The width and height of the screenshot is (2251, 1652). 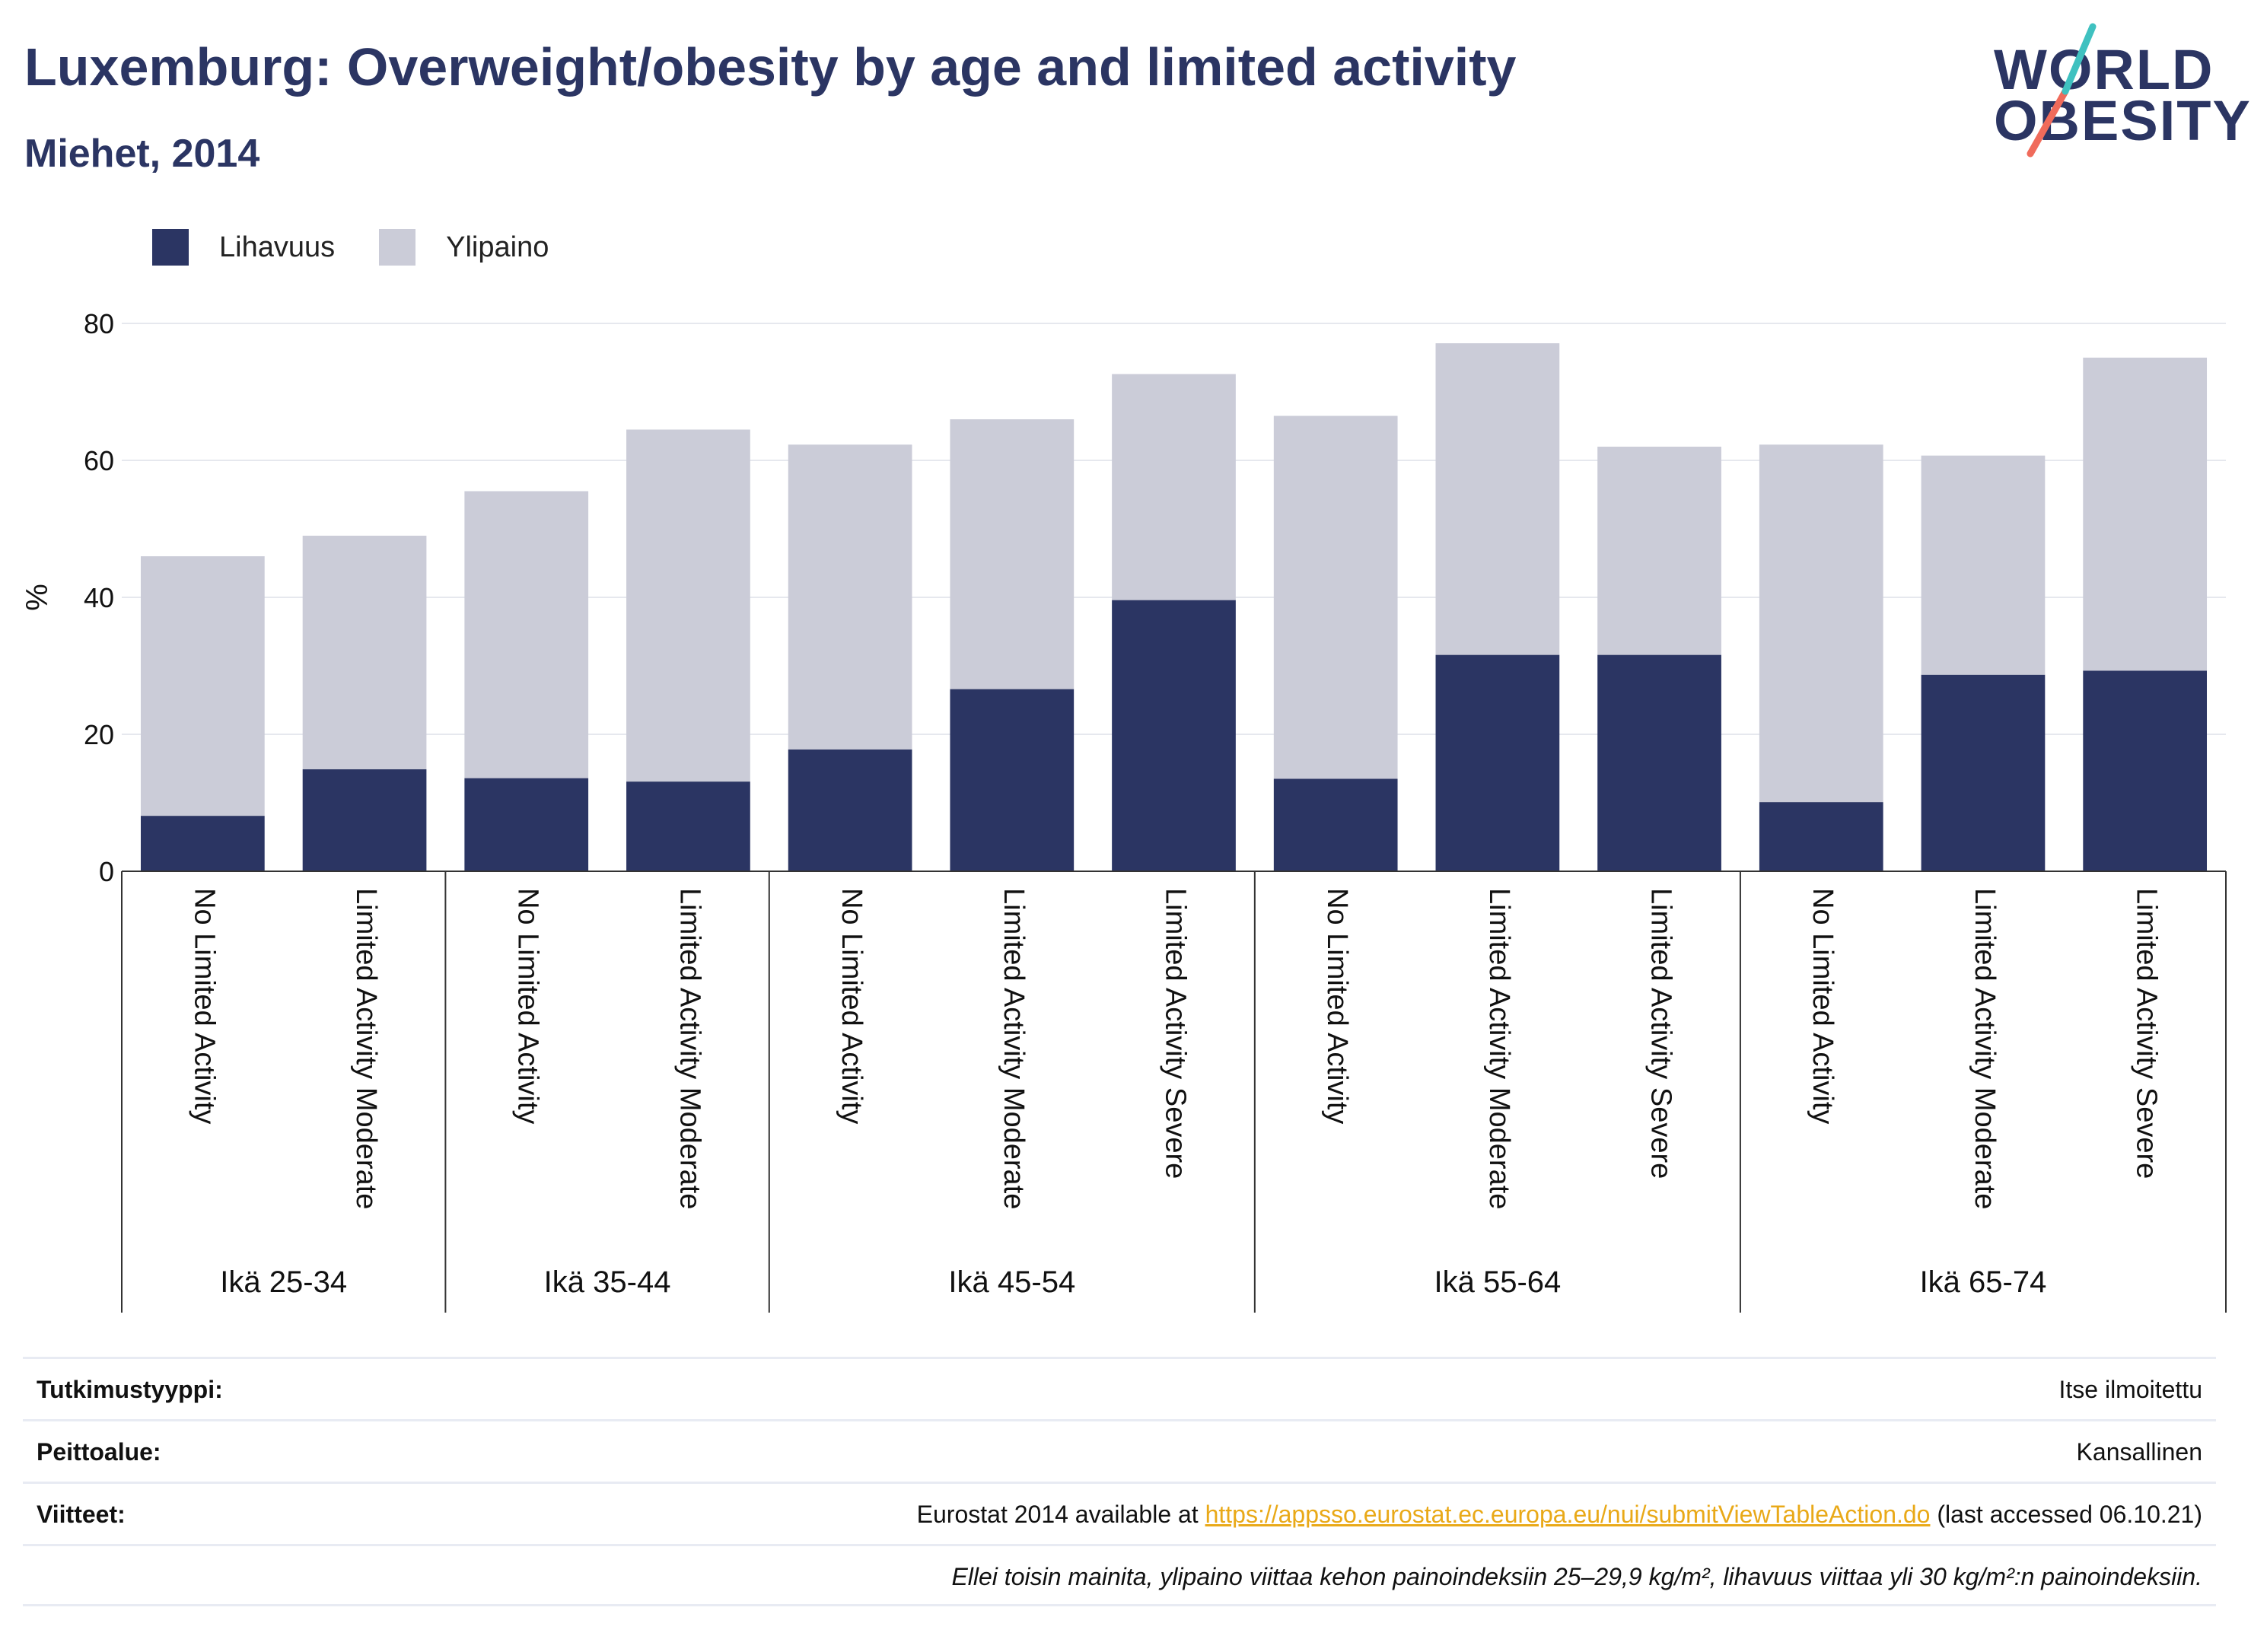 I want to click on y-tick-label: 80, so click(x=99, y=323).